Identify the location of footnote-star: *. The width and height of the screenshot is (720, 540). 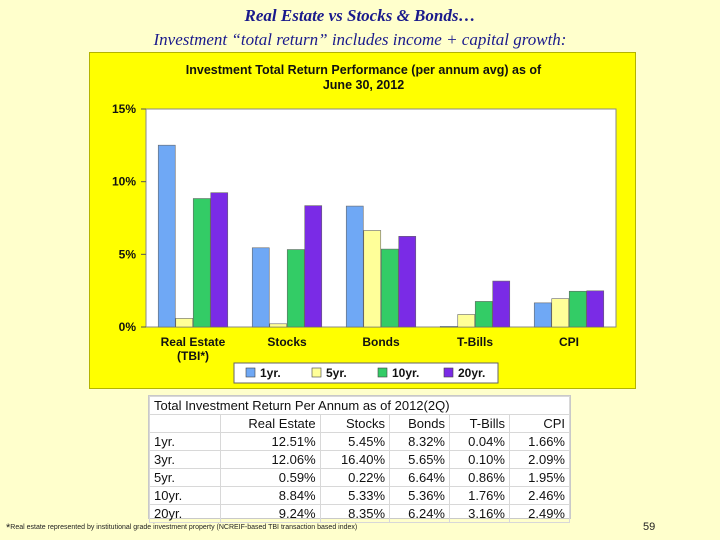
(8, 528).